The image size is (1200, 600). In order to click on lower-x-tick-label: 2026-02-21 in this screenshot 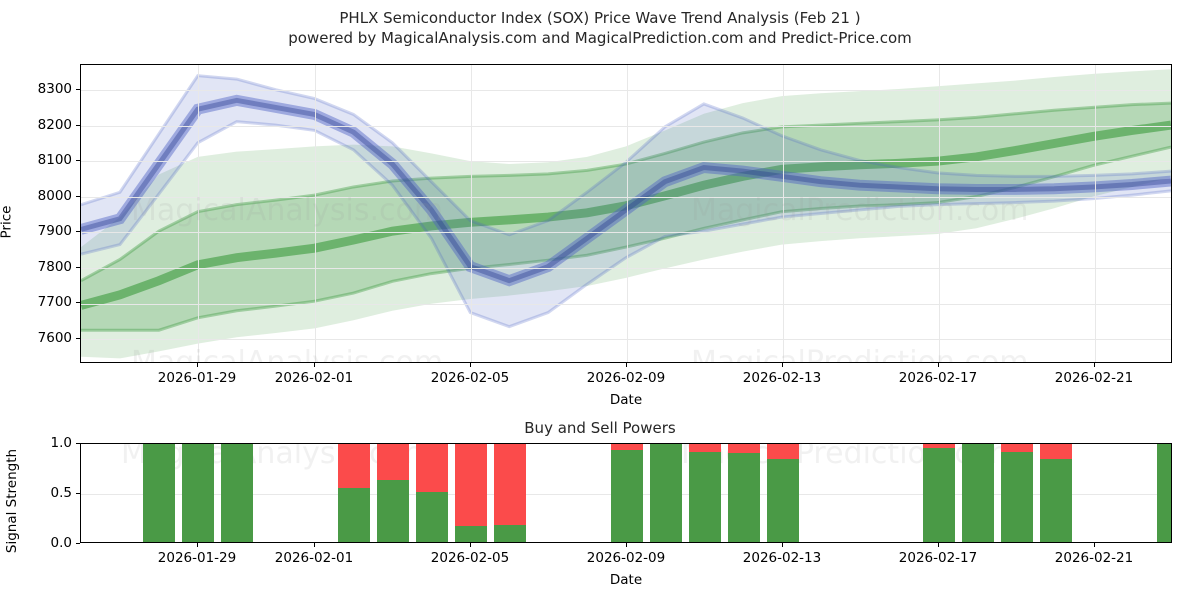, I will do `click(1094, 558)`.